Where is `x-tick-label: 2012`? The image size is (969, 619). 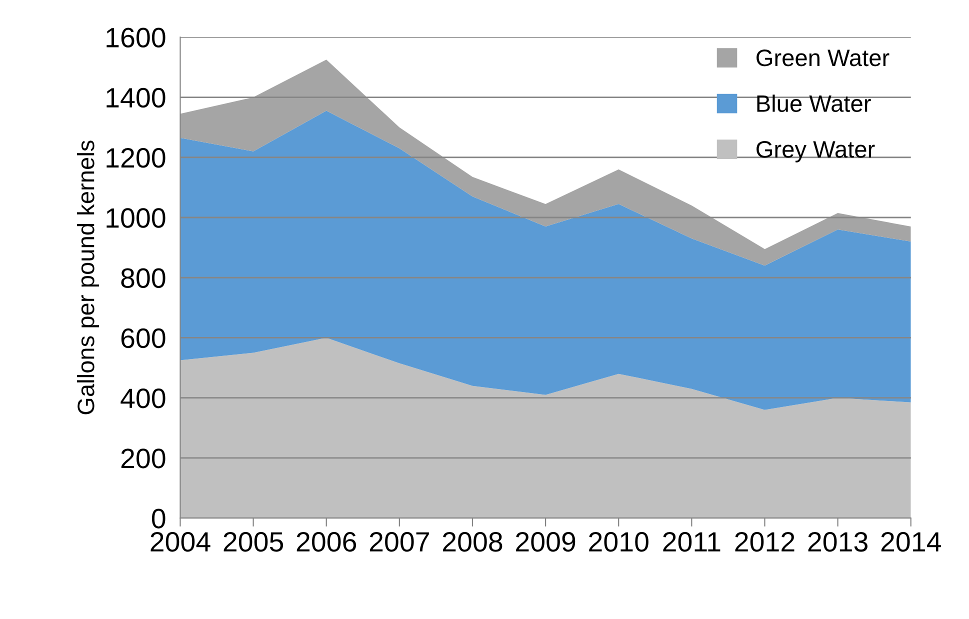
x-tick-label: 2012 is located at coordinates (764, 542).